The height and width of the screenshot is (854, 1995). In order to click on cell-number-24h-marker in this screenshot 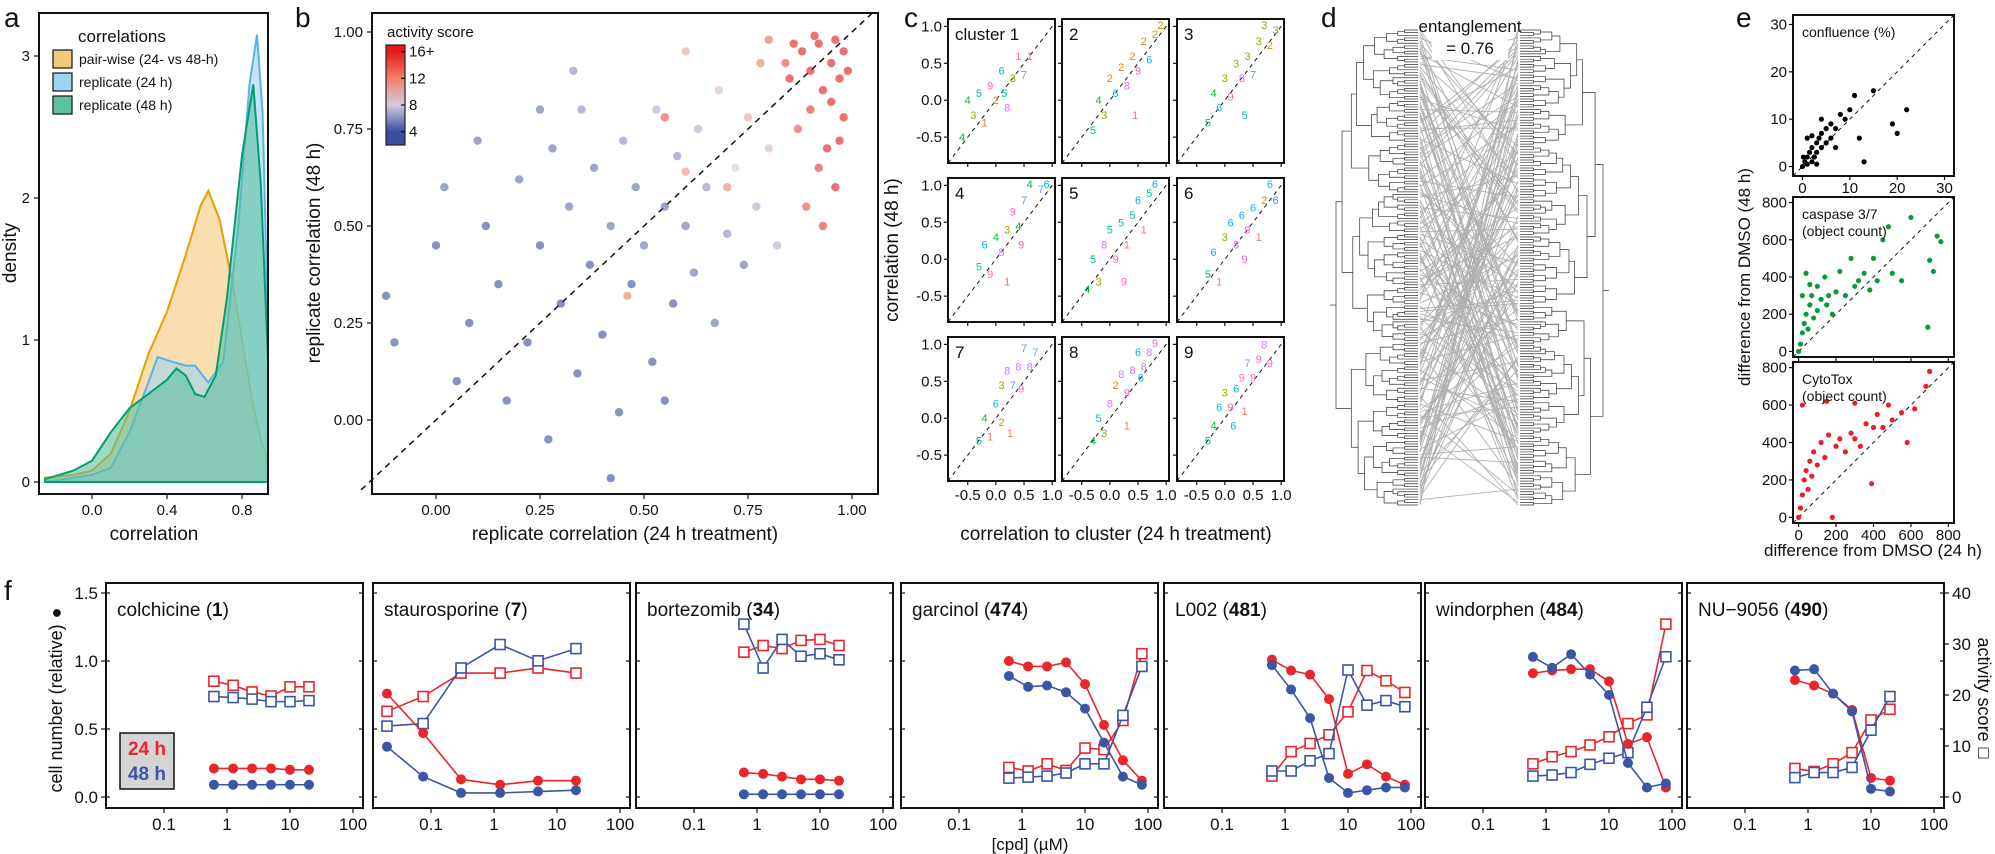, I will do `click(1122, 760)`.